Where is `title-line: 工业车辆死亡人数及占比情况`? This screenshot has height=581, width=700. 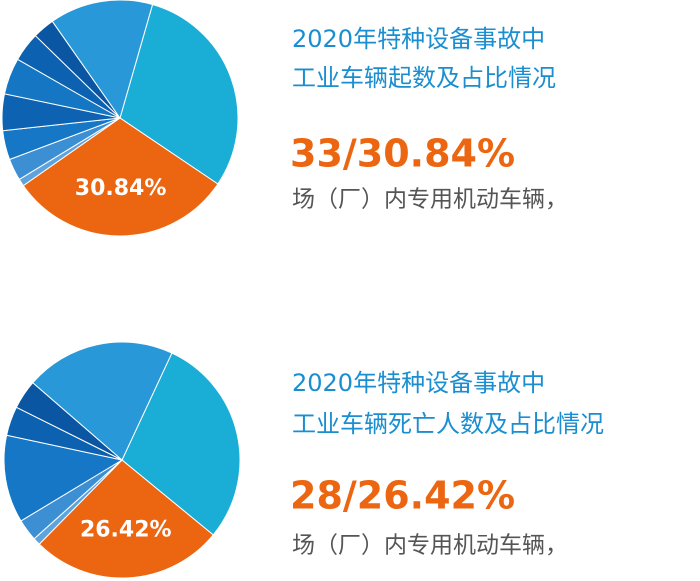 title-line: 工业车辆死亡人数及占比情况 is located at coordinates (448, 424).